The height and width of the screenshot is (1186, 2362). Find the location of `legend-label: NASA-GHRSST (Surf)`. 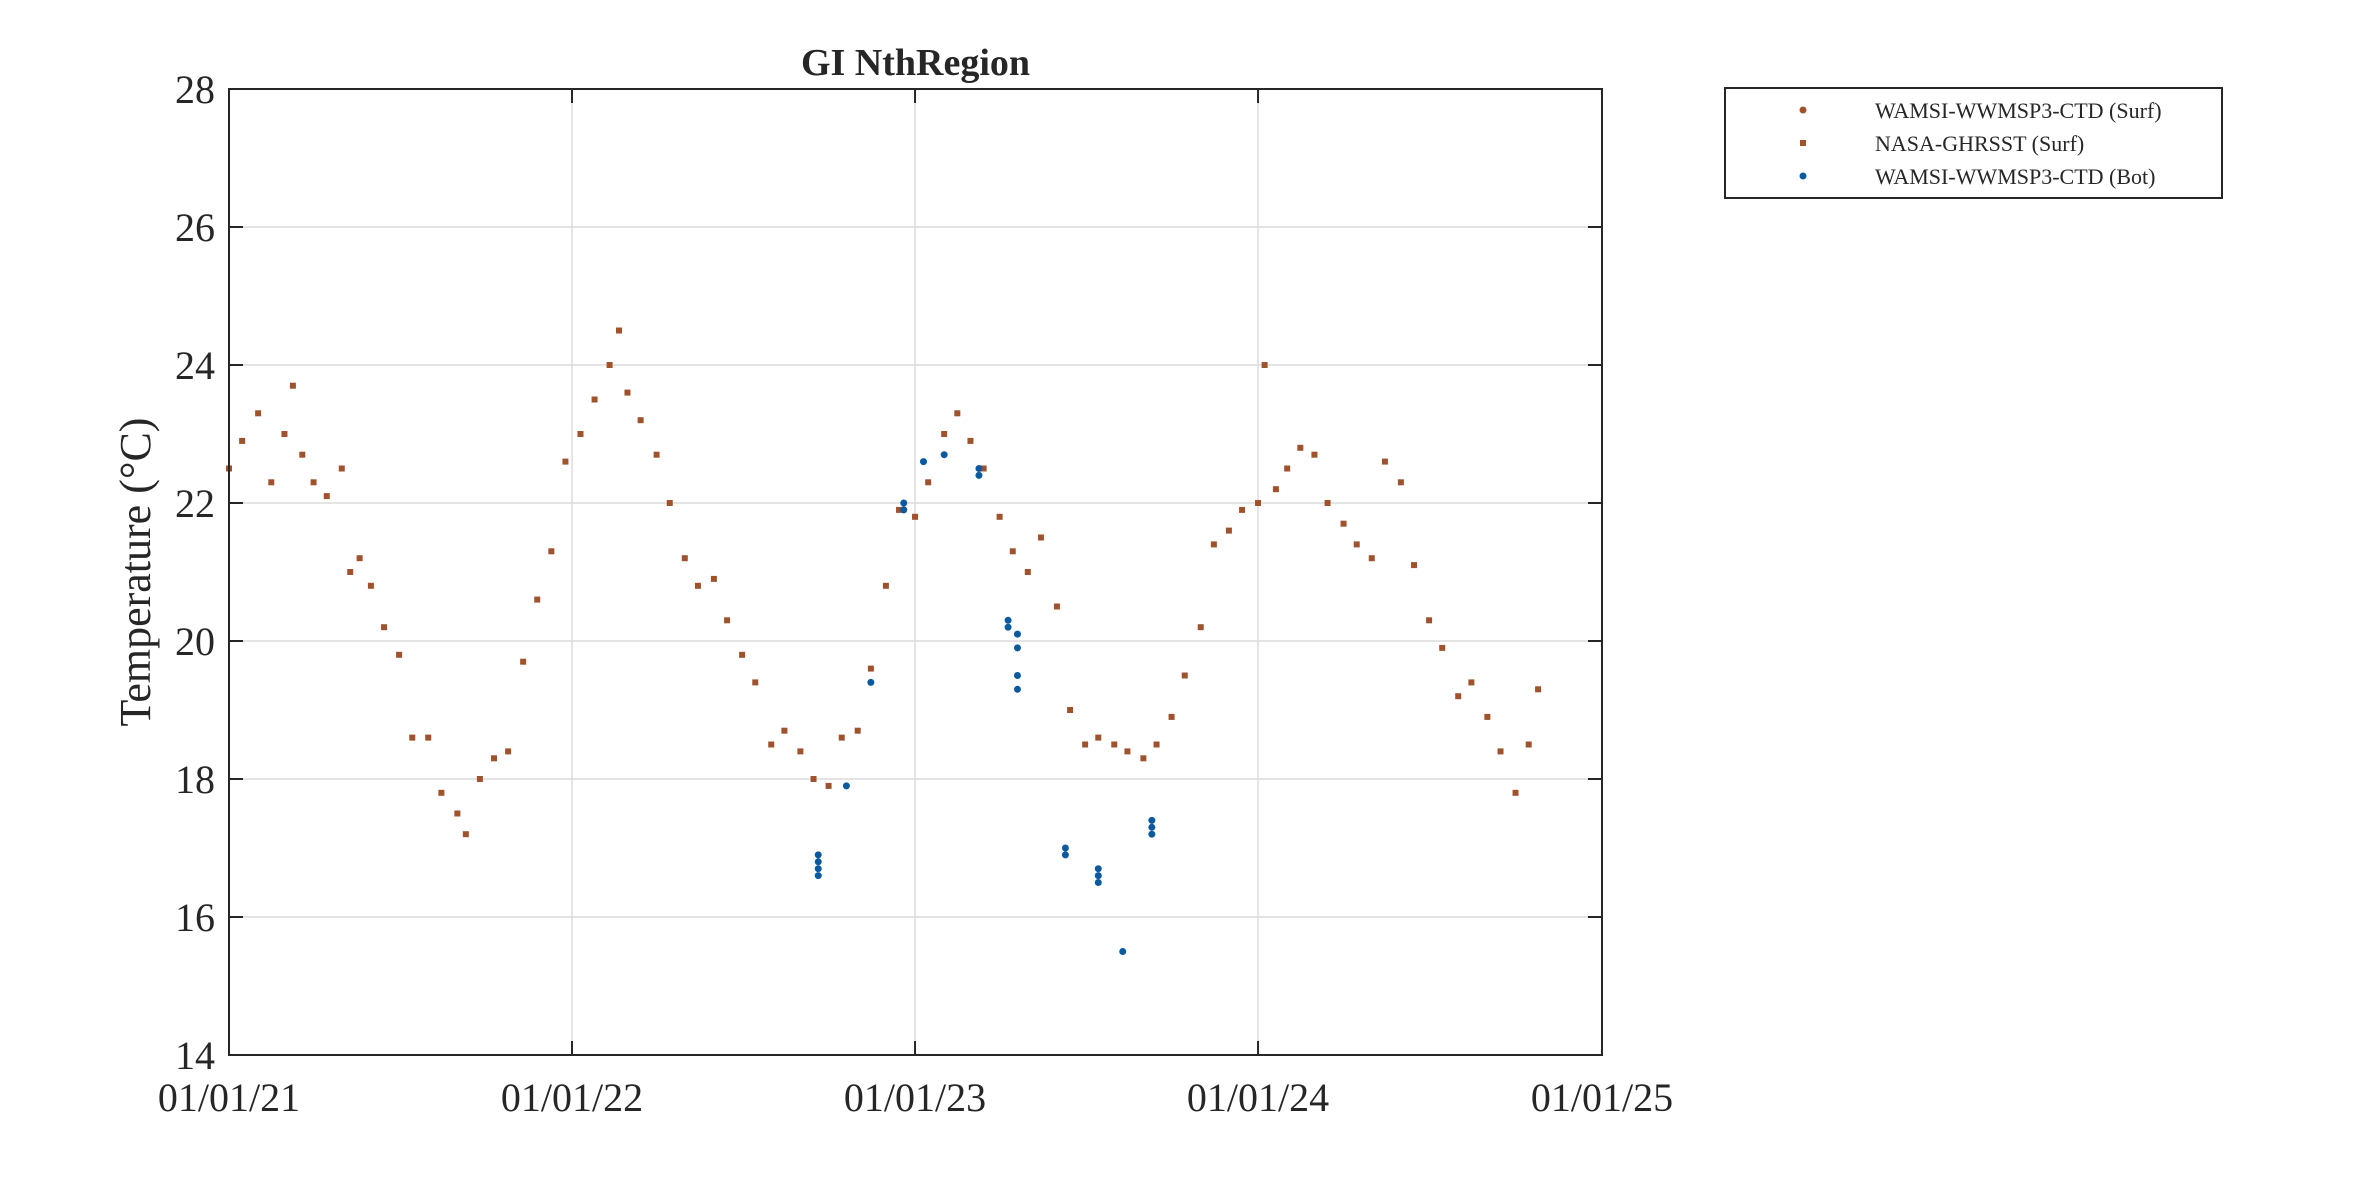

legend-label: NASA-GHRSST (Surf) is located at coordinates (1979, 143).